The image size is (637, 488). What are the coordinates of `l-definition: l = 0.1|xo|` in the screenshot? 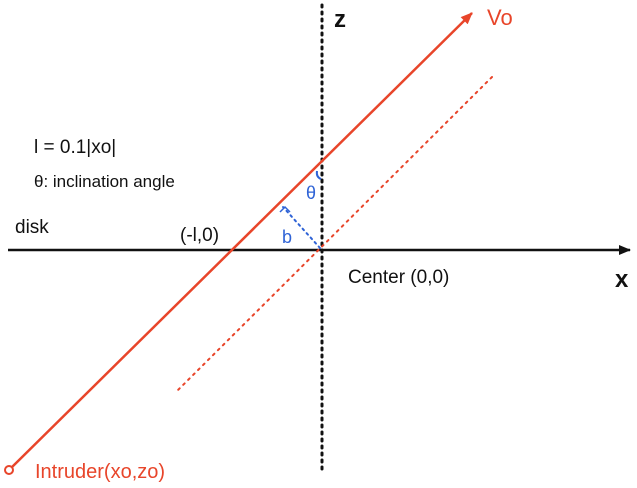 It's located at (75, 147).